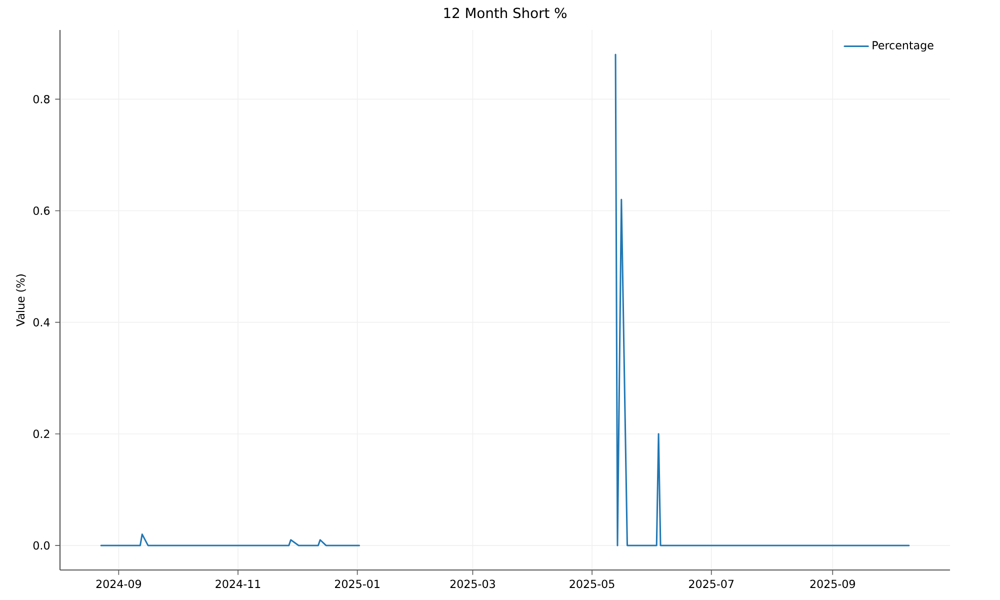  What do you see at coordinates (41, 99) in the screenshot?
I see `y-tick-label: 0.8` at bounding box center [41, 99].